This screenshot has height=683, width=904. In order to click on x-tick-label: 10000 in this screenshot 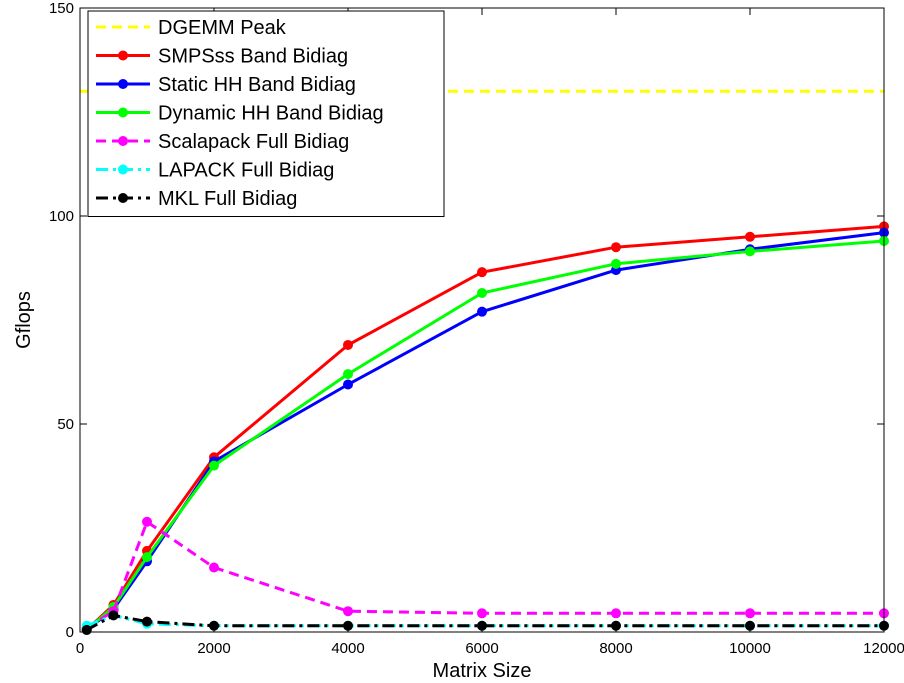, I will do `click(750, 648)`.